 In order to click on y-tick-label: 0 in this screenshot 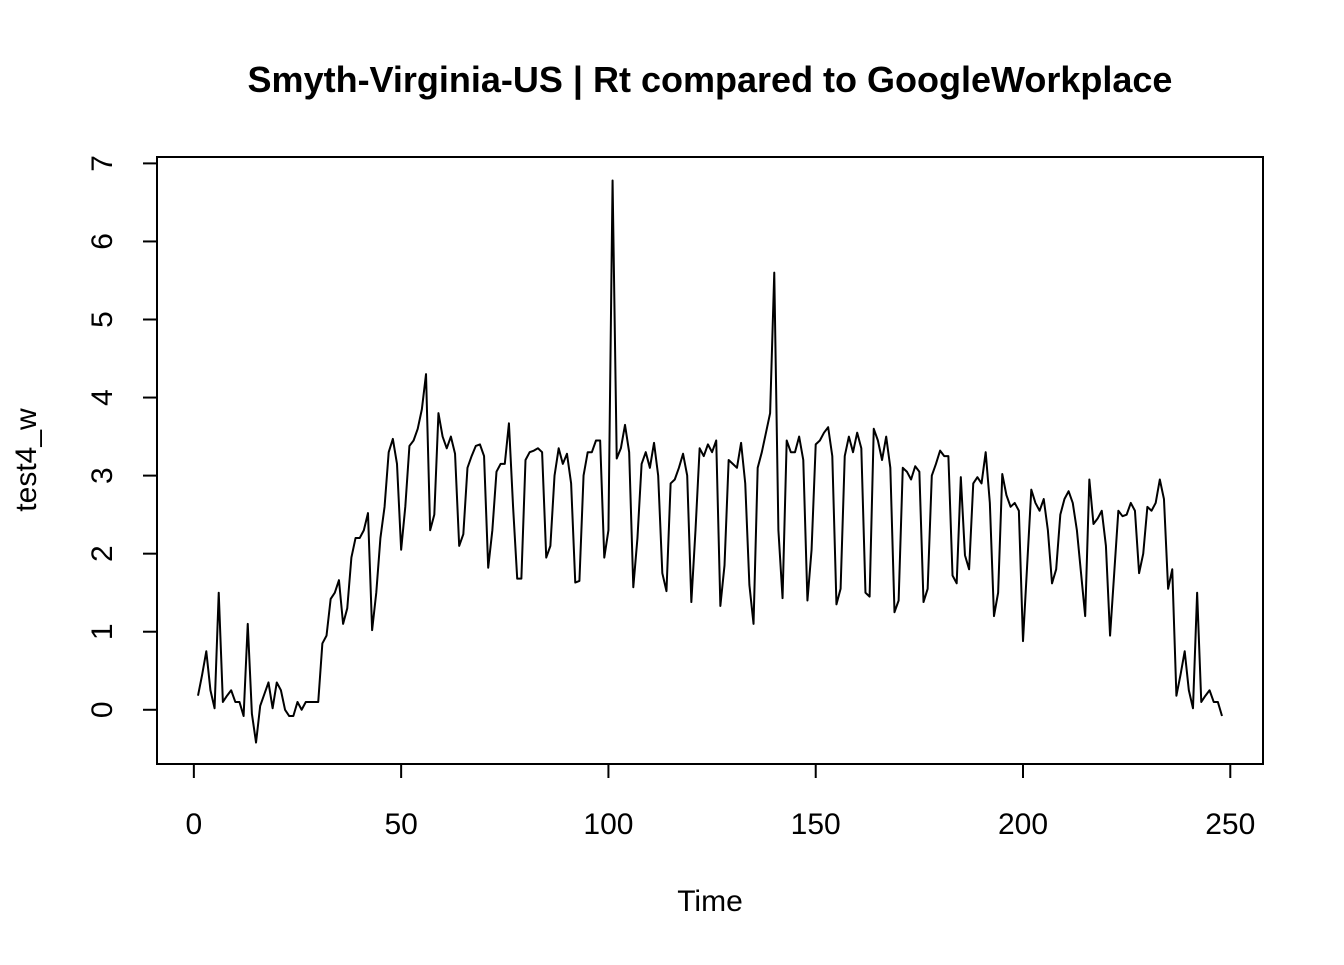, I will do `click(102, 709)`.